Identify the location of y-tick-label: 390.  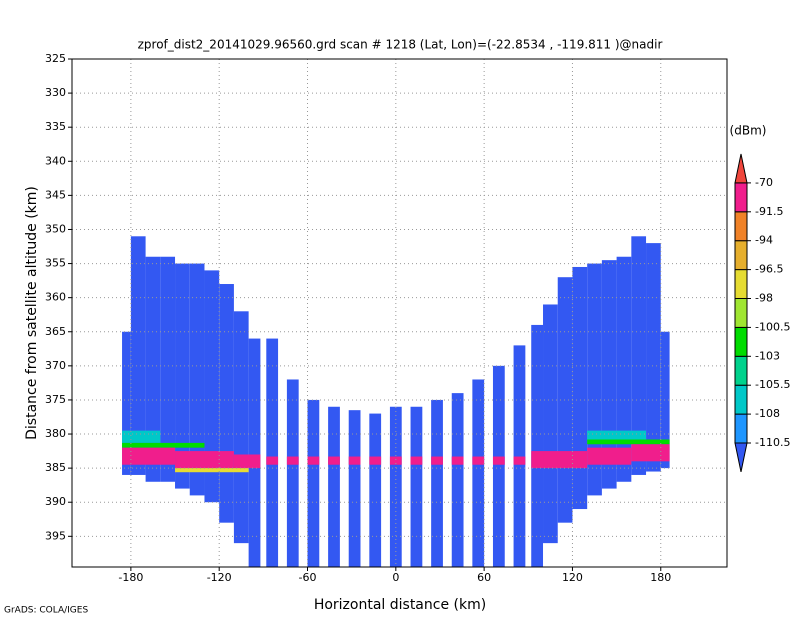
(55, 501).